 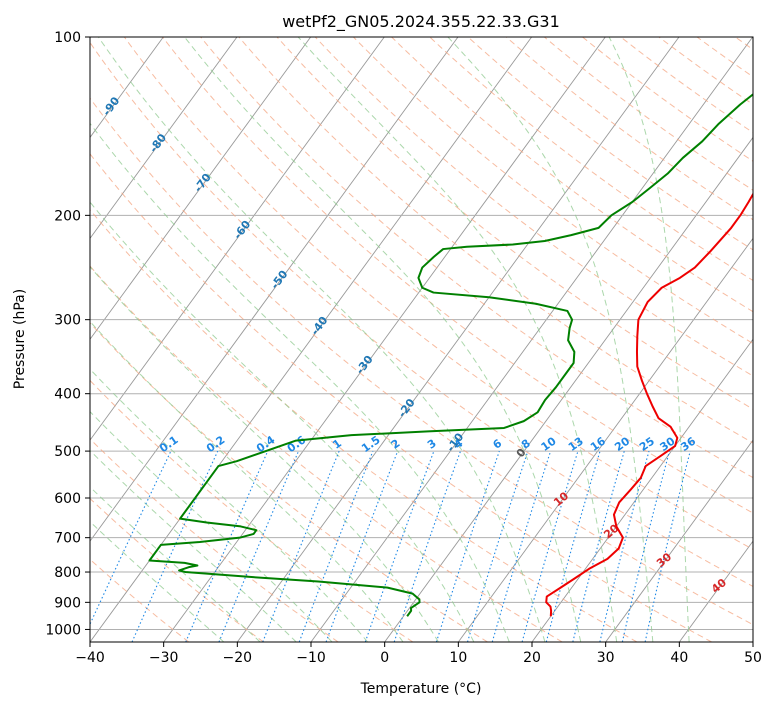 What do you see at coordinates (311, 658) in the screenshot?
I see `x-tick-label: −10` at bounding box center [311, 658].